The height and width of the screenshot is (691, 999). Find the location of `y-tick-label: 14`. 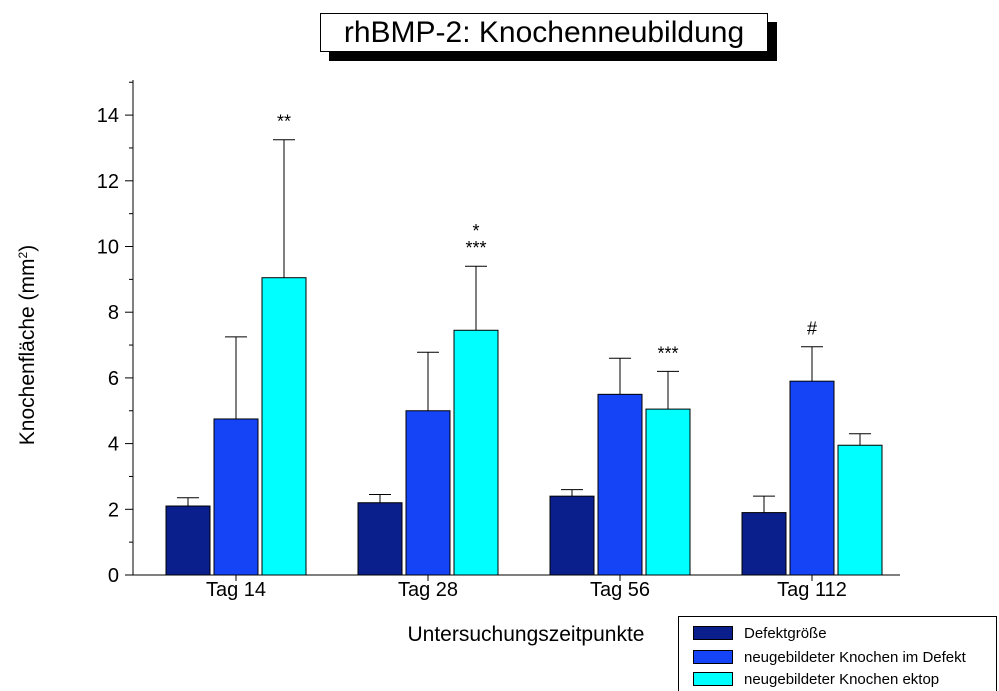

y-tick-label: 14 is located at coordinates (108, 116).